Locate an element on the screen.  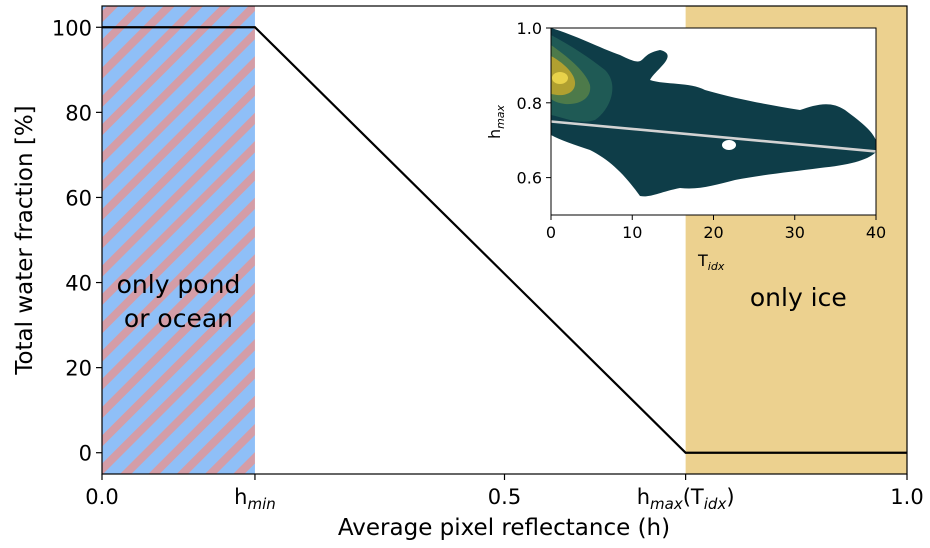
main-x-axis-label: Average pixel reflectance (h) is located at coordinates (504, 528).